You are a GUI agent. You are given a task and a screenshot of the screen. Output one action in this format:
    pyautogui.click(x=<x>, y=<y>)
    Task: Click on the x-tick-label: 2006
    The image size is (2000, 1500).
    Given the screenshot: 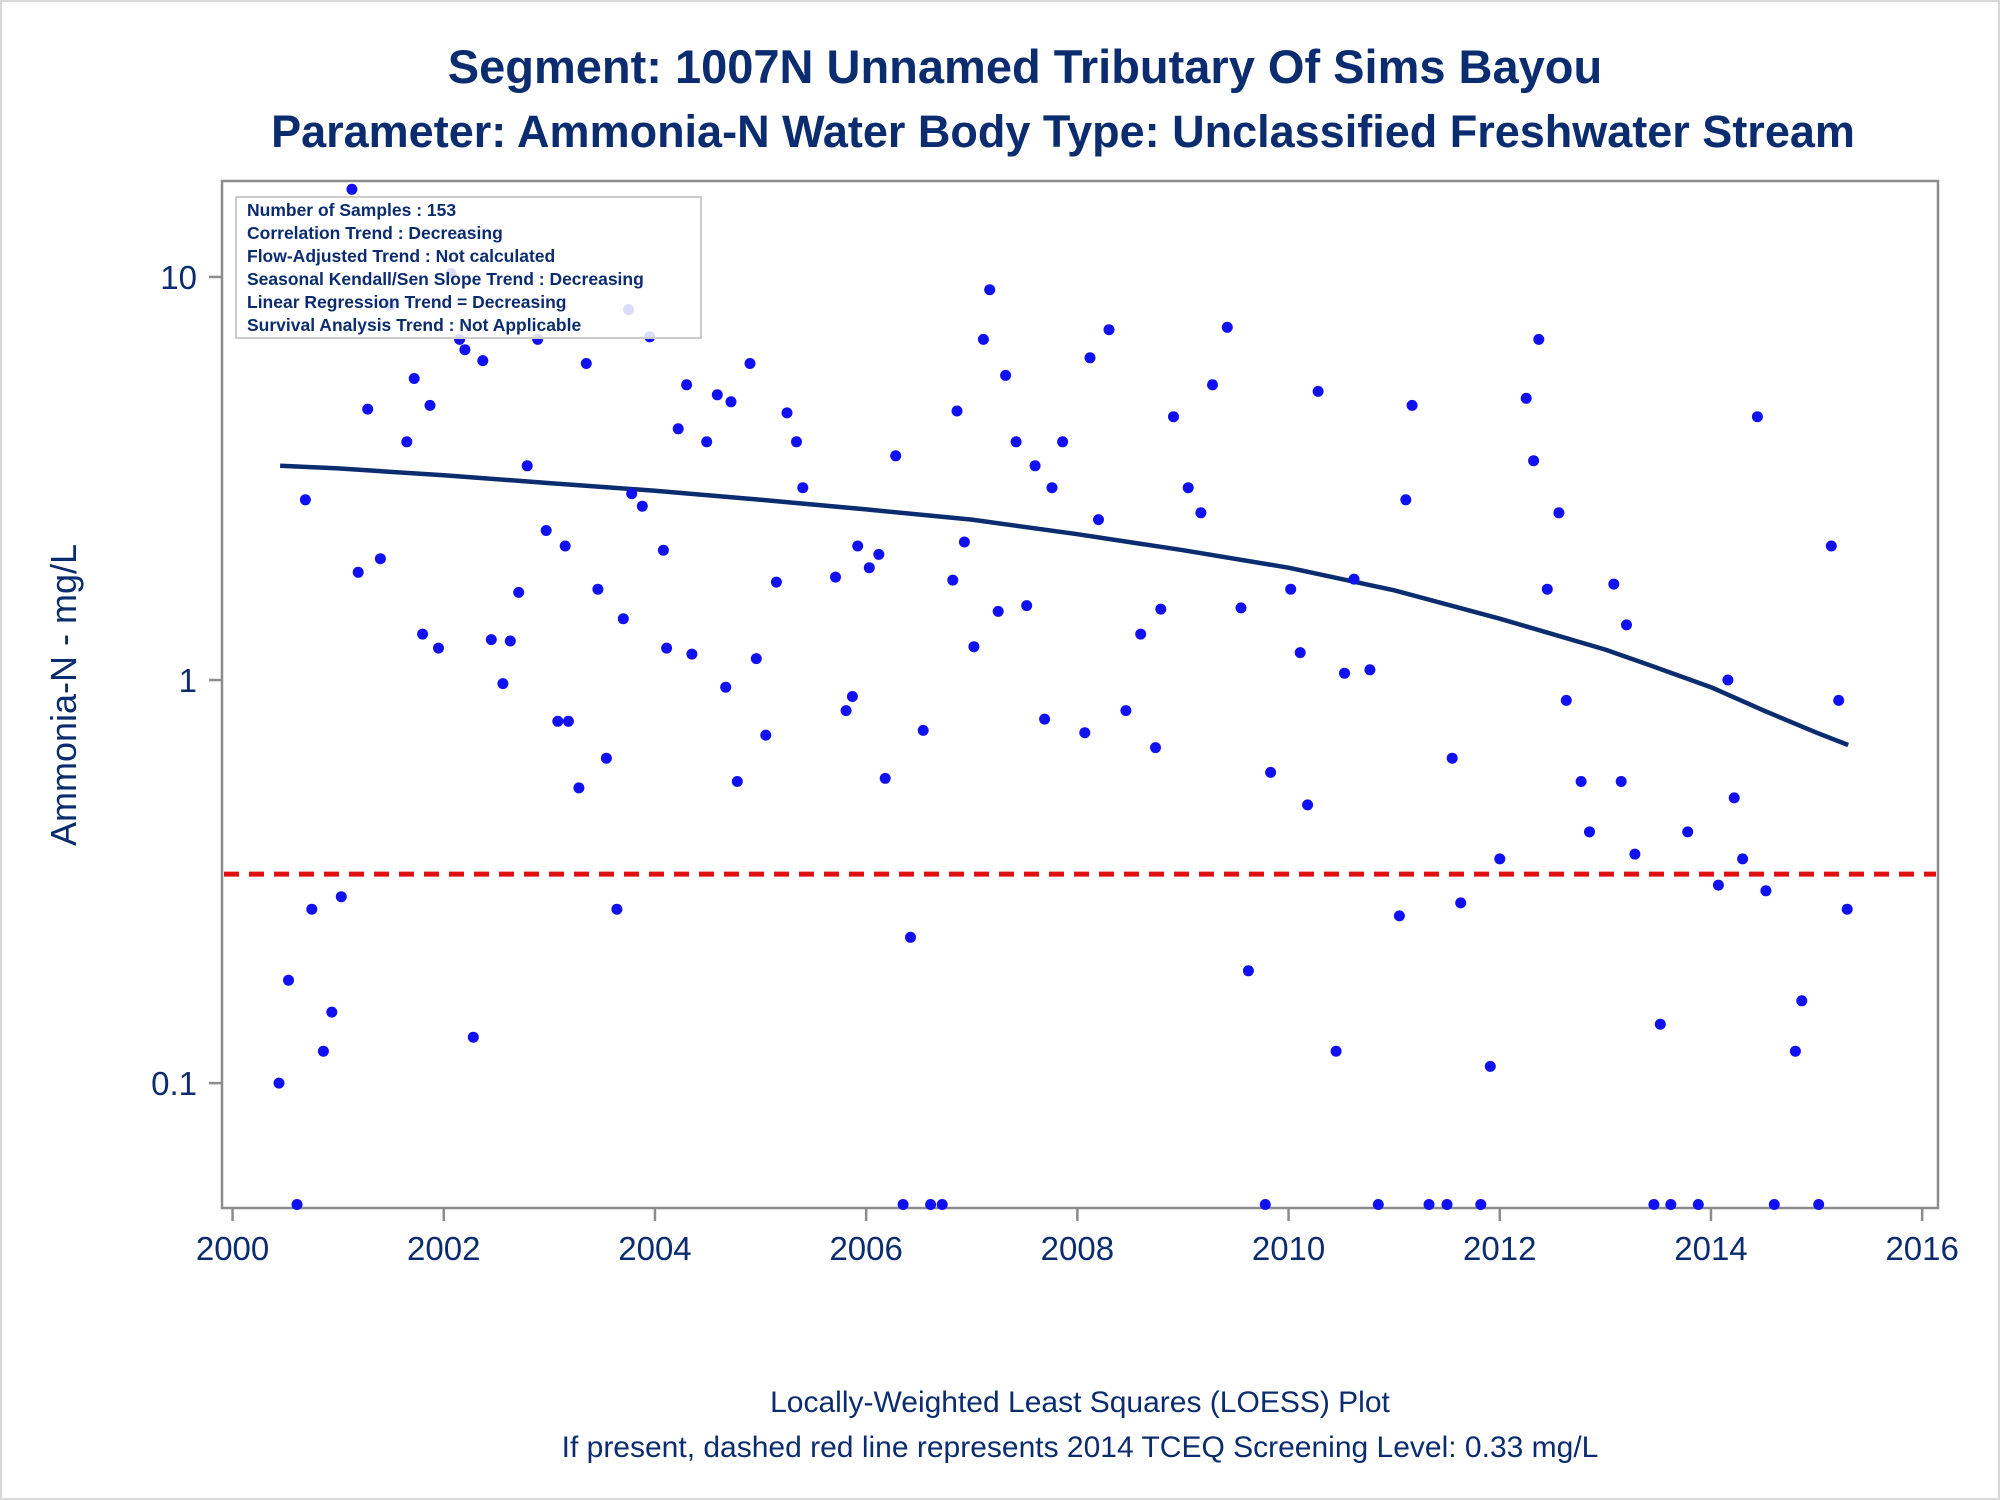 What is the action you would take?
    pyautogui.click(x=865, y=1248)
    